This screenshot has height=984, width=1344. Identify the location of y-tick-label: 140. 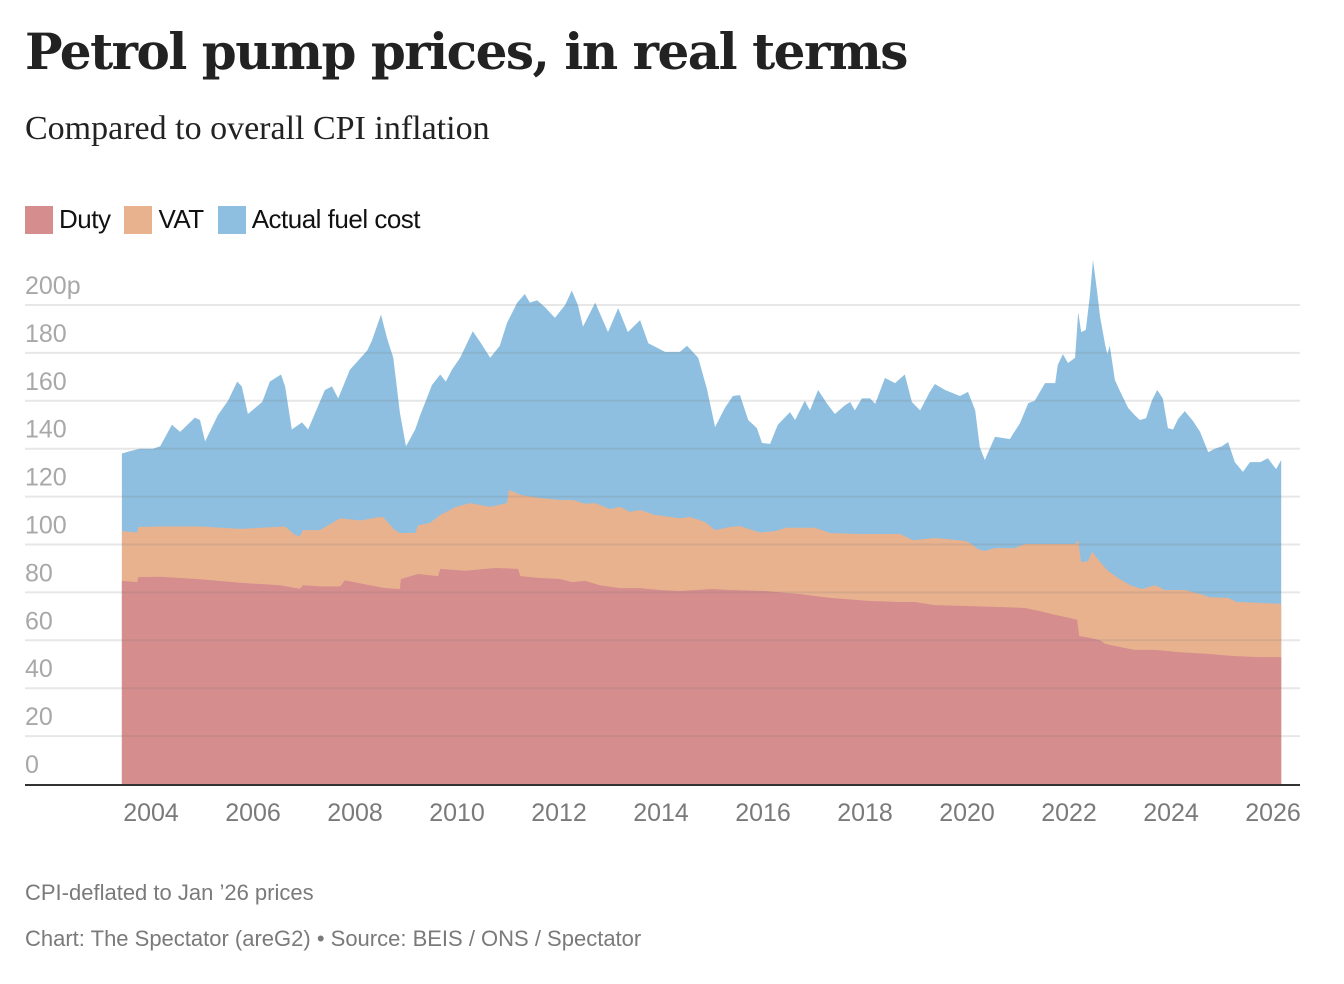
(46, 430).